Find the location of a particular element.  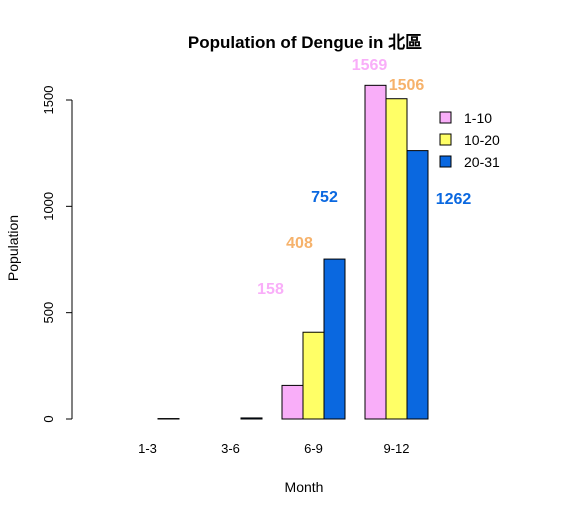

x-tick-label: 6-9 is located at coordinates (313, 448).